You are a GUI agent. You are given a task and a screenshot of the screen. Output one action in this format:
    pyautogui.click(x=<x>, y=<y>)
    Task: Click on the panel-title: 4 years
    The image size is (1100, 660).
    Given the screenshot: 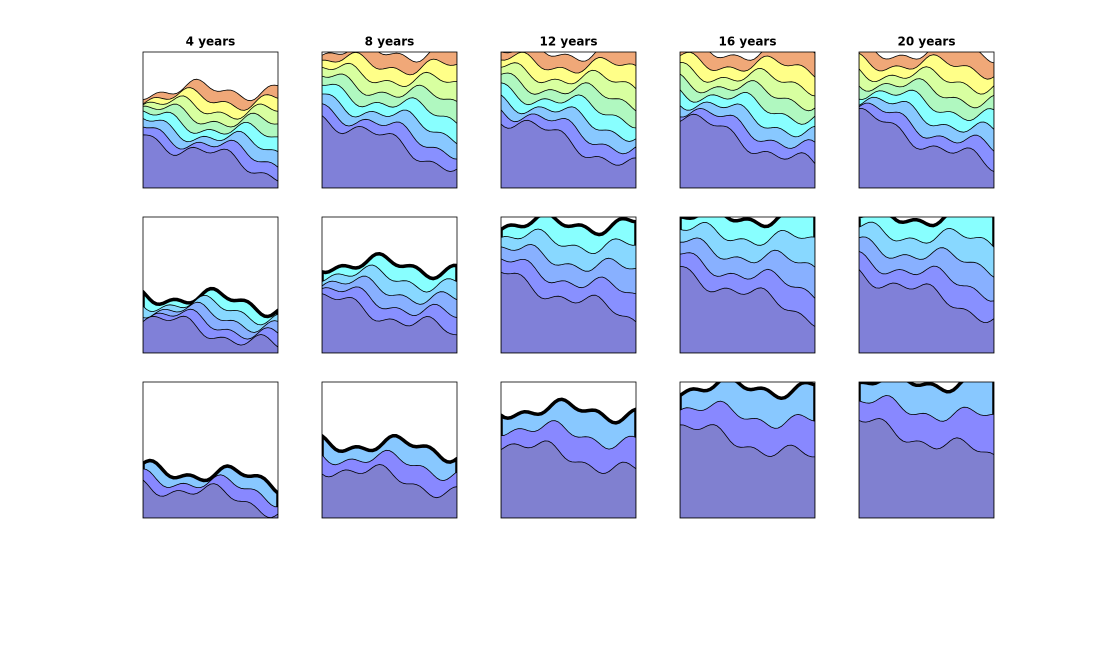 What is the action you would take?
    pyautogui.click(x=211, y=42)
    